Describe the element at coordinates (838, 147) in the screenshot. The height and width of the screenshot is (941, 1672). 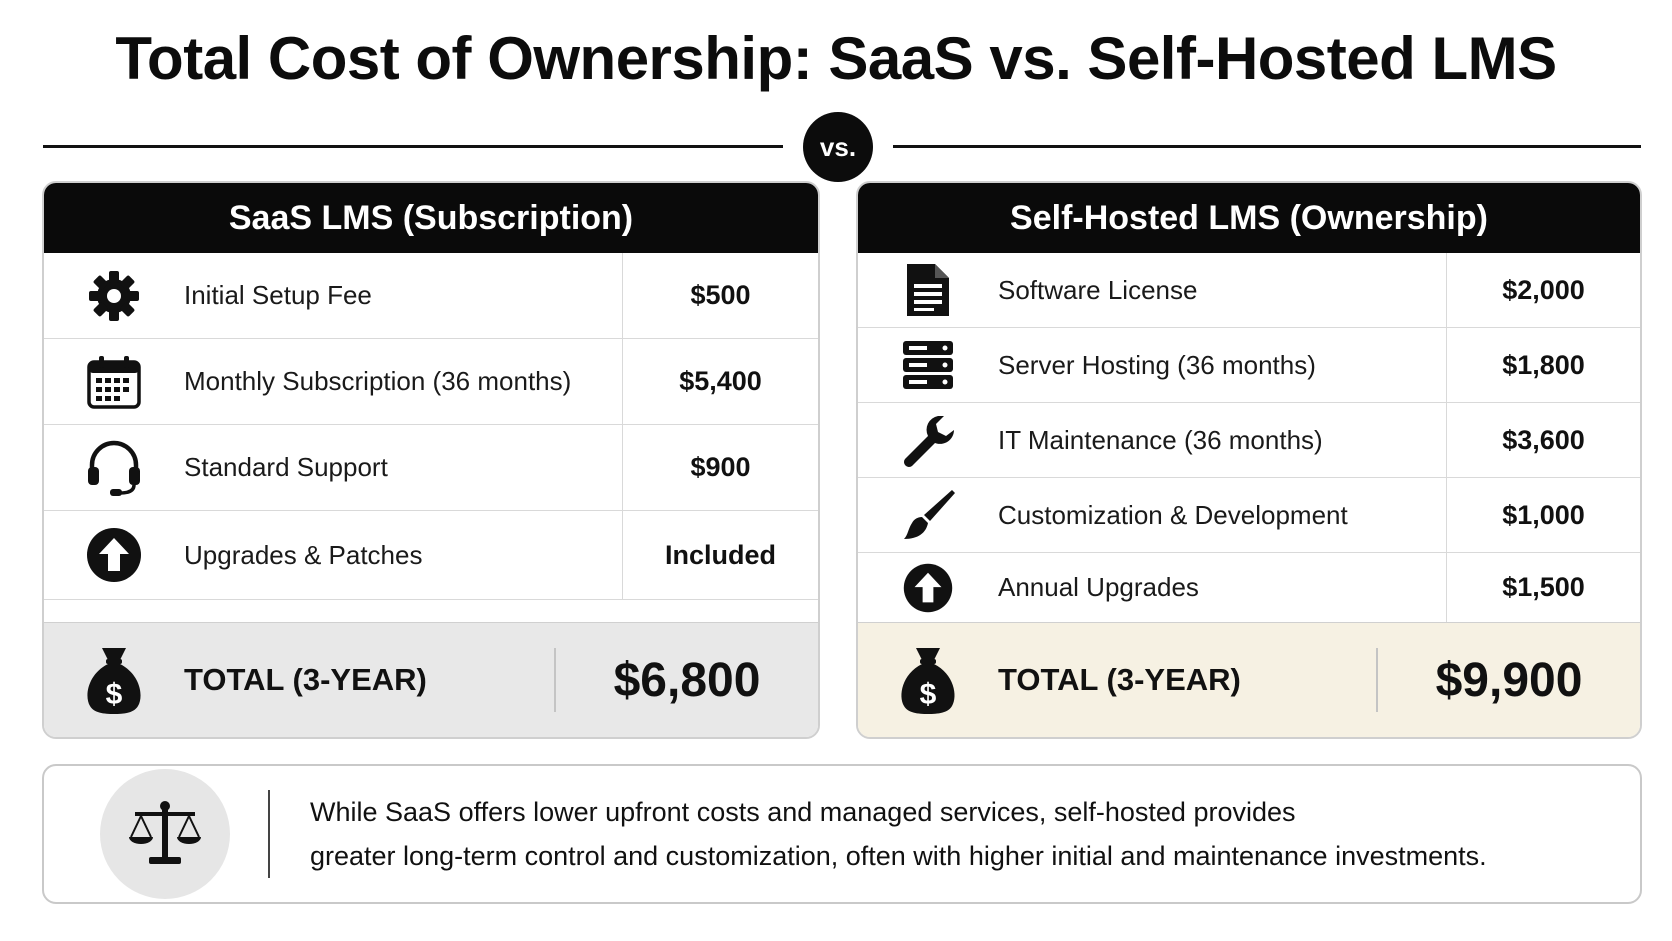
I see `vs-badge: vs.` at that location.